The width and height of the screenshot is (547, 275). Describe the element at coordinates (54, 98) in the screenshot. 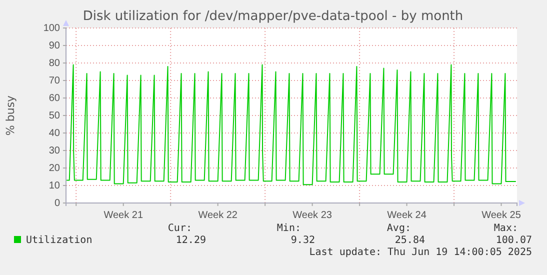

I see `y-tick-label: 60` at that location.